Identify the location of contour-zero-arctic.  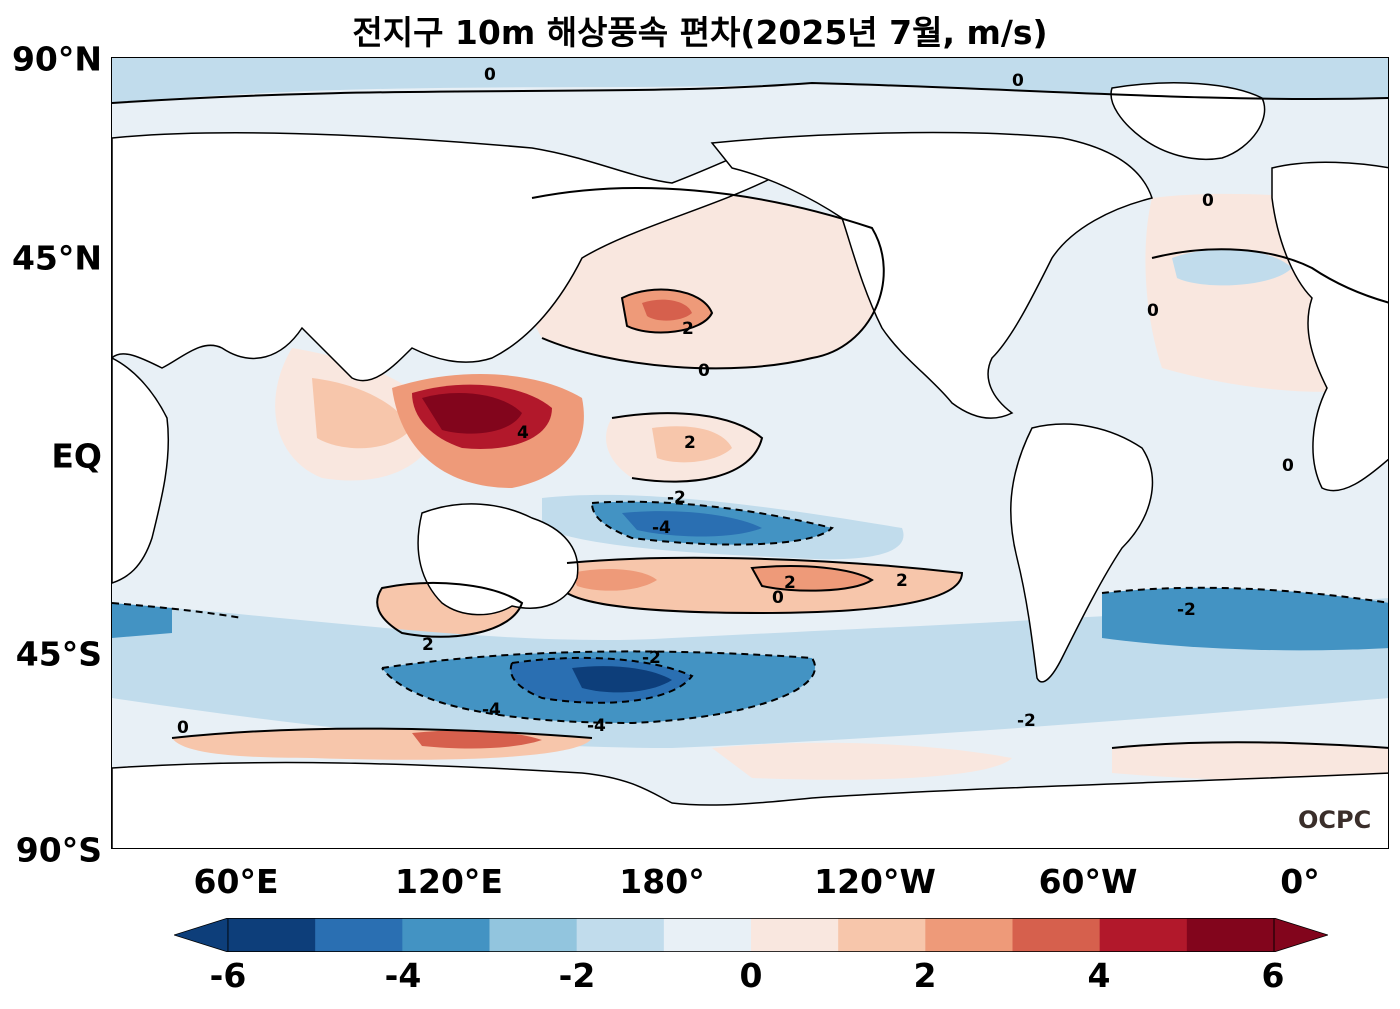
(750, 92).